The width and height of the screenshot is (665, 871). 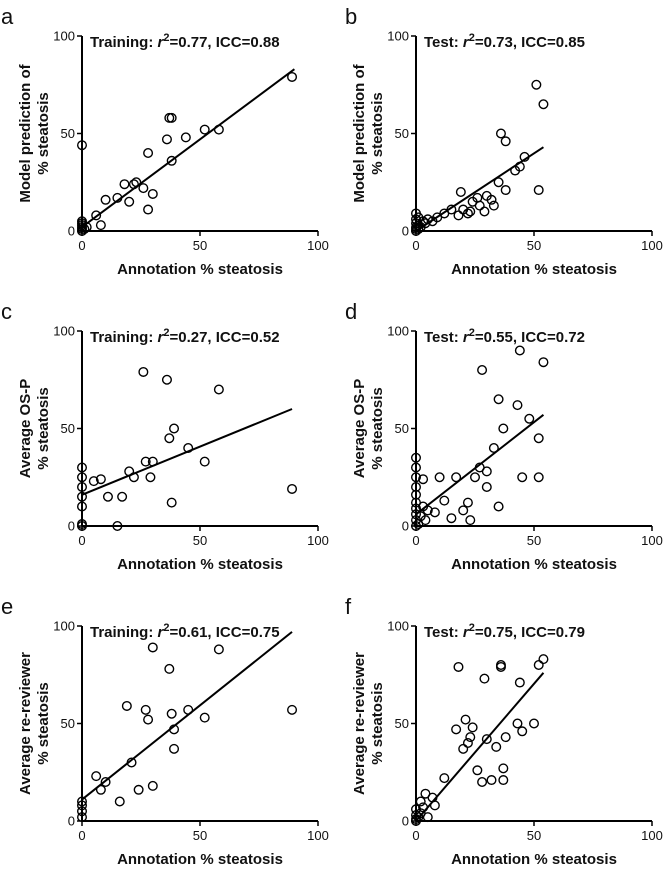 I want to click on y-tick-label: 50, so click(x=402, y=133).